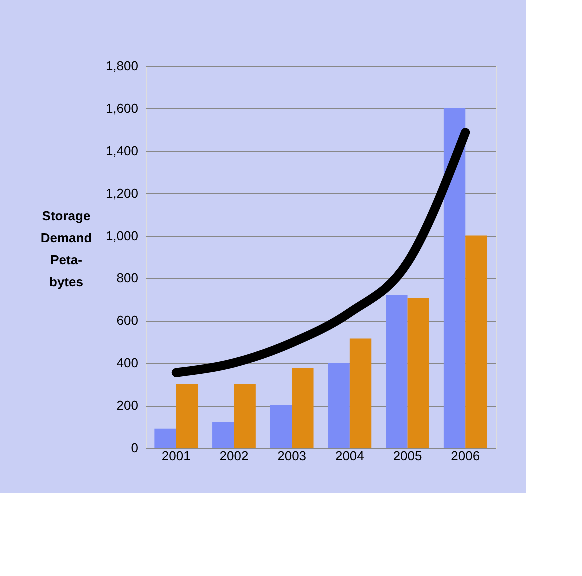 The image size is (582, 576). What do you see at coordinates (292, 456) in the screenshot?
I see `x-tick-label: 2003` at bounding box center [292, 456].